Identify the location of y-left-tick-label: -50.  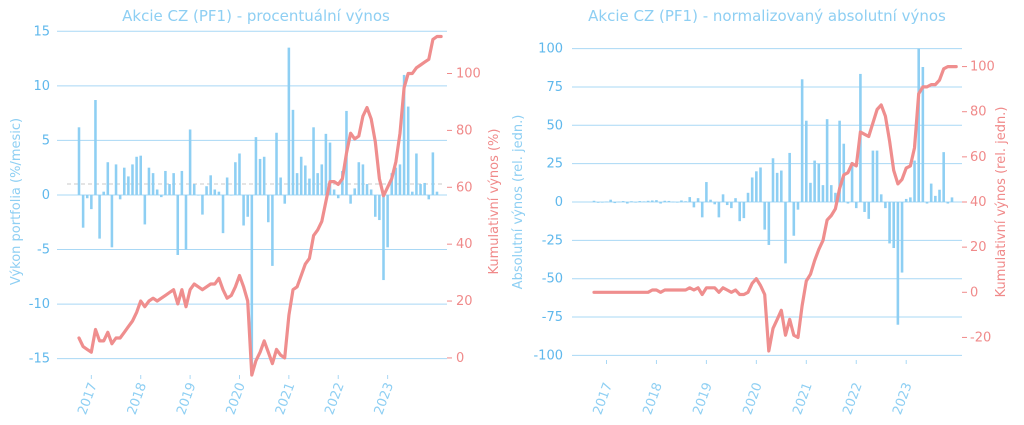
(552, 279).